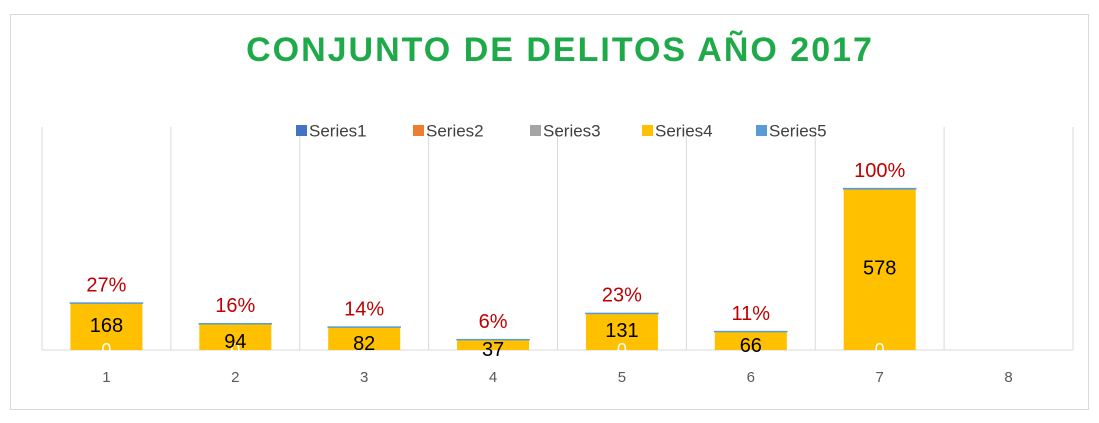 This screenshot has height=423, width=1099. Describe the element at coordinates (364, 377) in the screenshot. I see `x-tick-label: 3` at that location.